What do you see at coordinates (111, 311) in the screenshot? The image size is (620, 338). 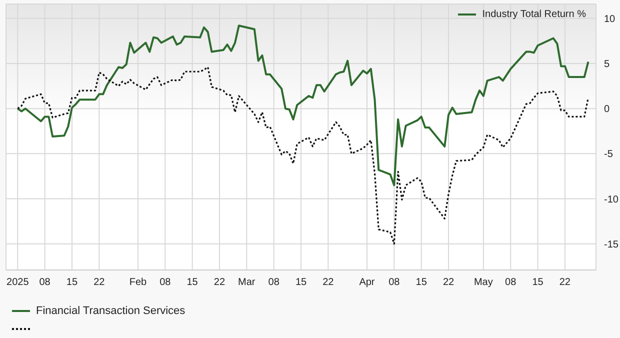 I see `legend-label: Financial Transaction Services` at bounding box center [111, 311].